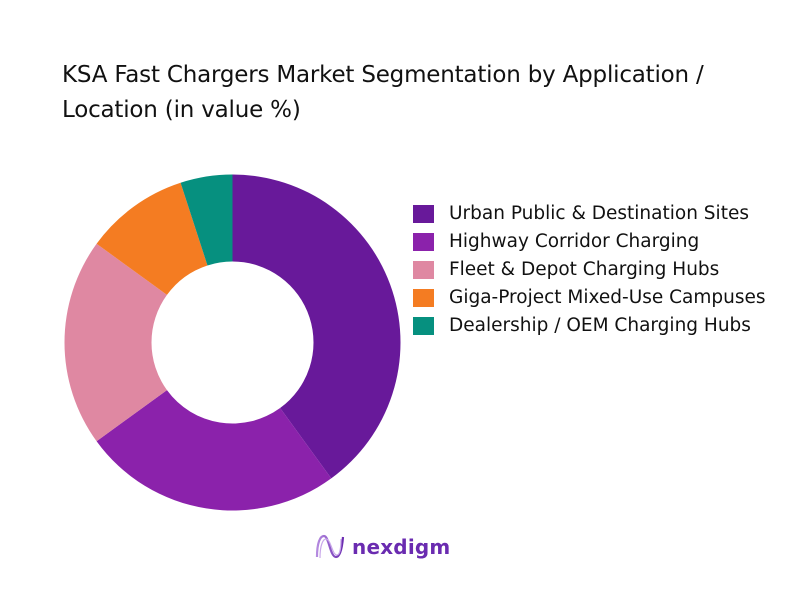 This screenshot has width=800, height=600. I want to click on legend-item: Fleet & Depot Charging Hubs, so click(603, 270).